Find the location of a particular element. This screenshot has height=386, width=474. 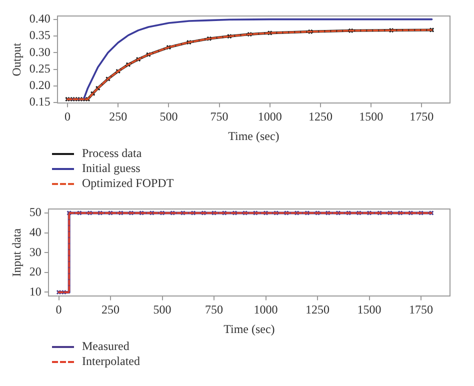

legend-label: Initial guess is located at coordinates (111, 168).